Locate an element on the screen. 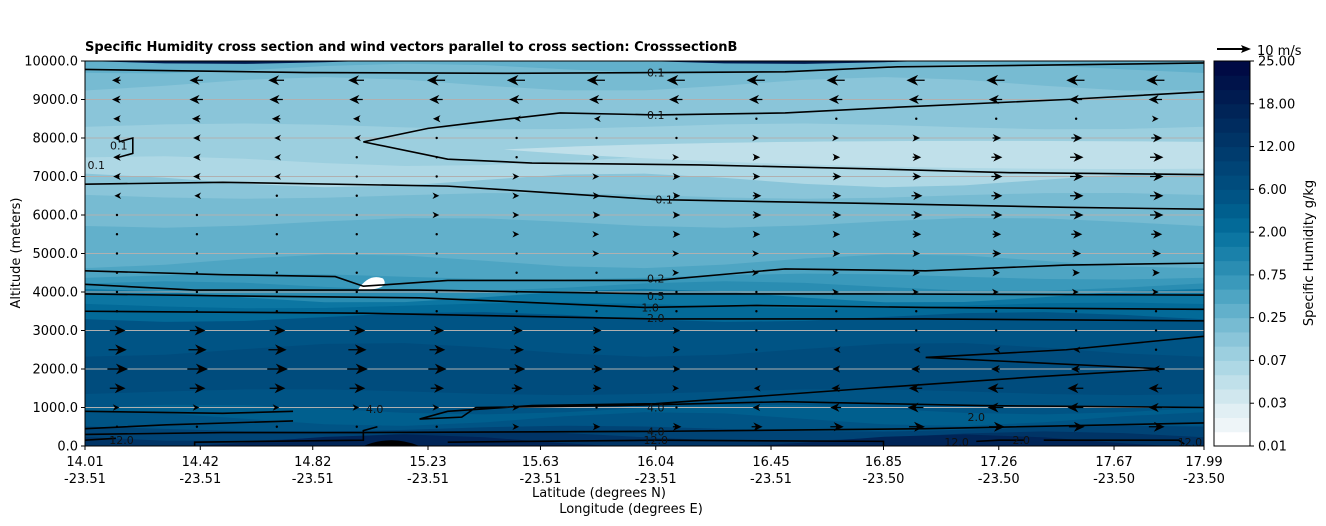  x-axis-label-longitude: Longitude (degrees E) is located at coordinates (631, 509).